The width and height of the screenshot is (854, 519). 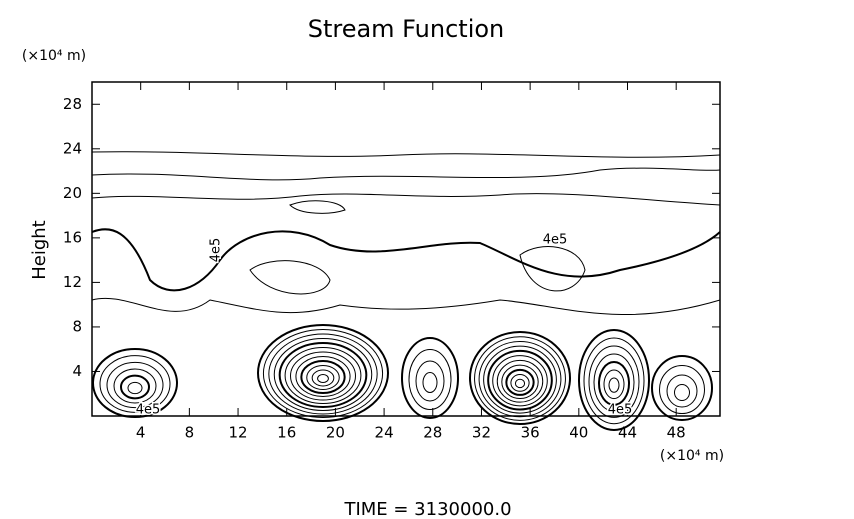 I want to click on y-tick-label: 20, so click(x=72, y=193).